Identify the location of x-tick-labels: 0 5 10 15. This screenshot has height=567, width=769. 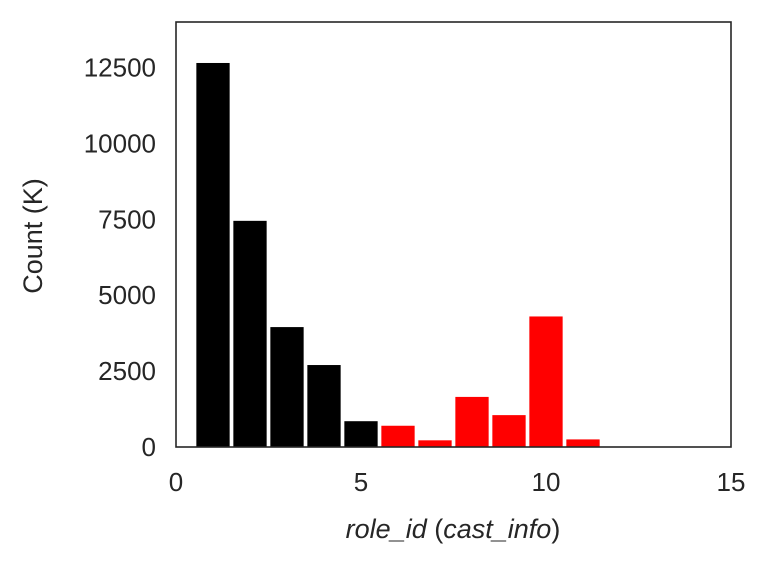
(457, 482).